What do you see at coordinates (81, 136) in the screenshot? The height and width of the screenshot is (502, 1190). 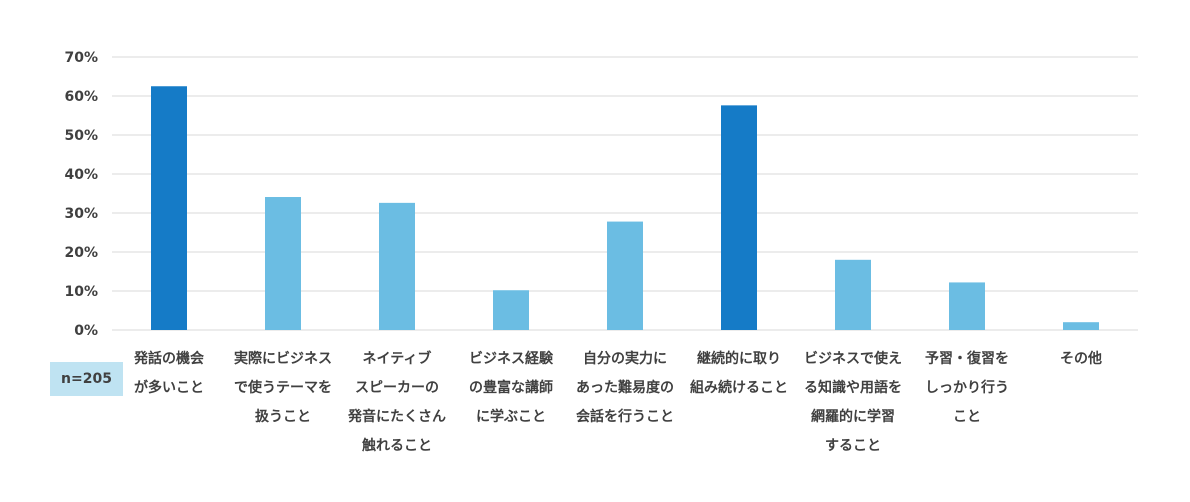 I see `y-tick-label: 50%` at bounding box center [81, 136].